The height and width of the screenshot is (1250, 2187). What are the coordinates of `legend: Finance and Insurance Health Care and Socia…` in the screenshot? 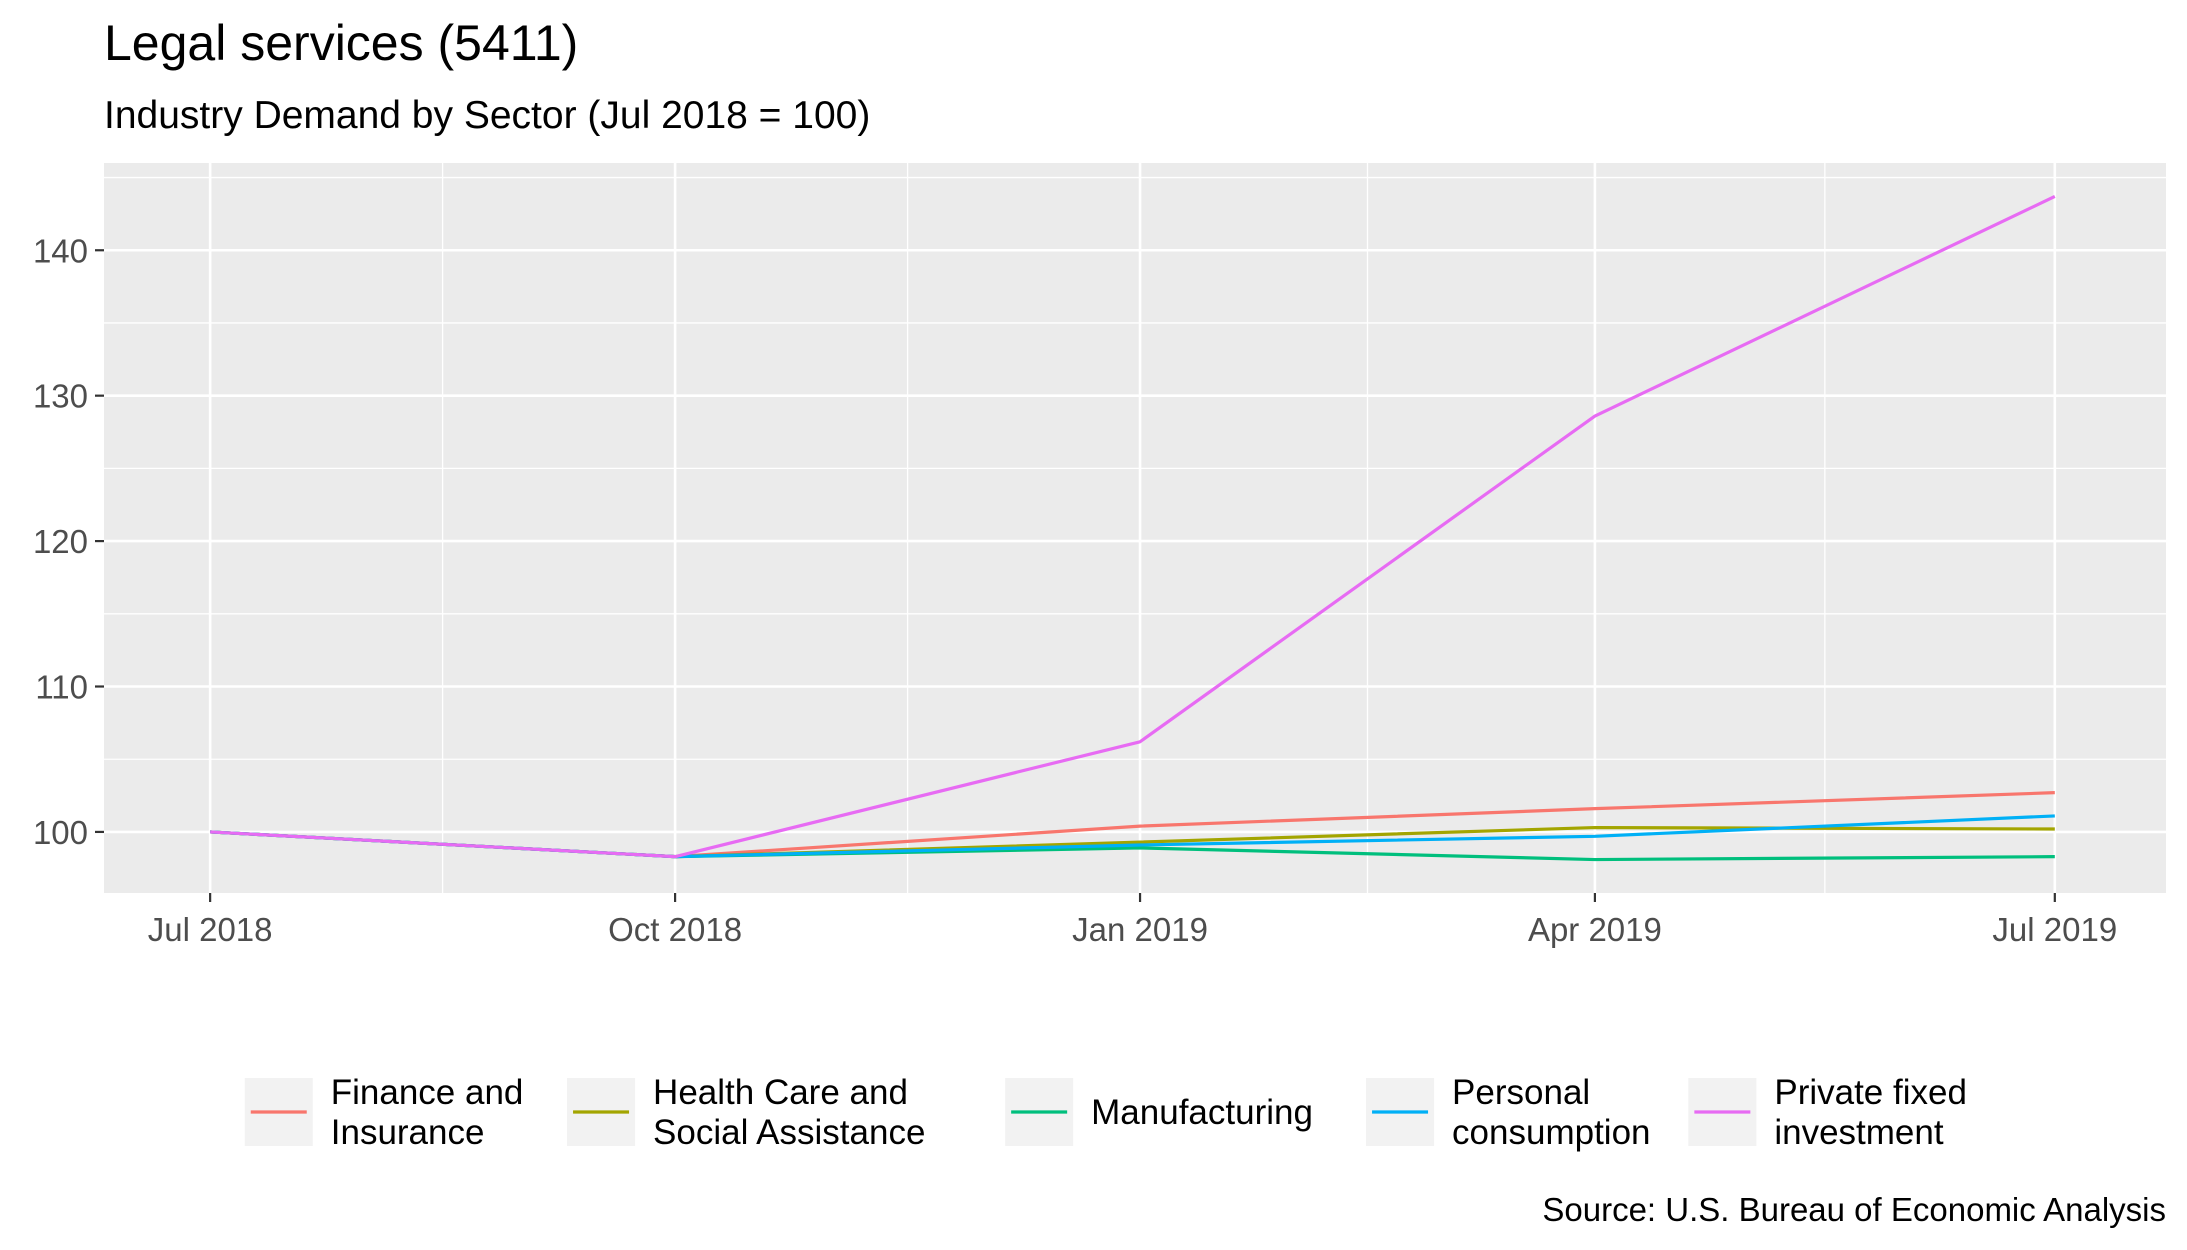 It's located at (1105, 1112).